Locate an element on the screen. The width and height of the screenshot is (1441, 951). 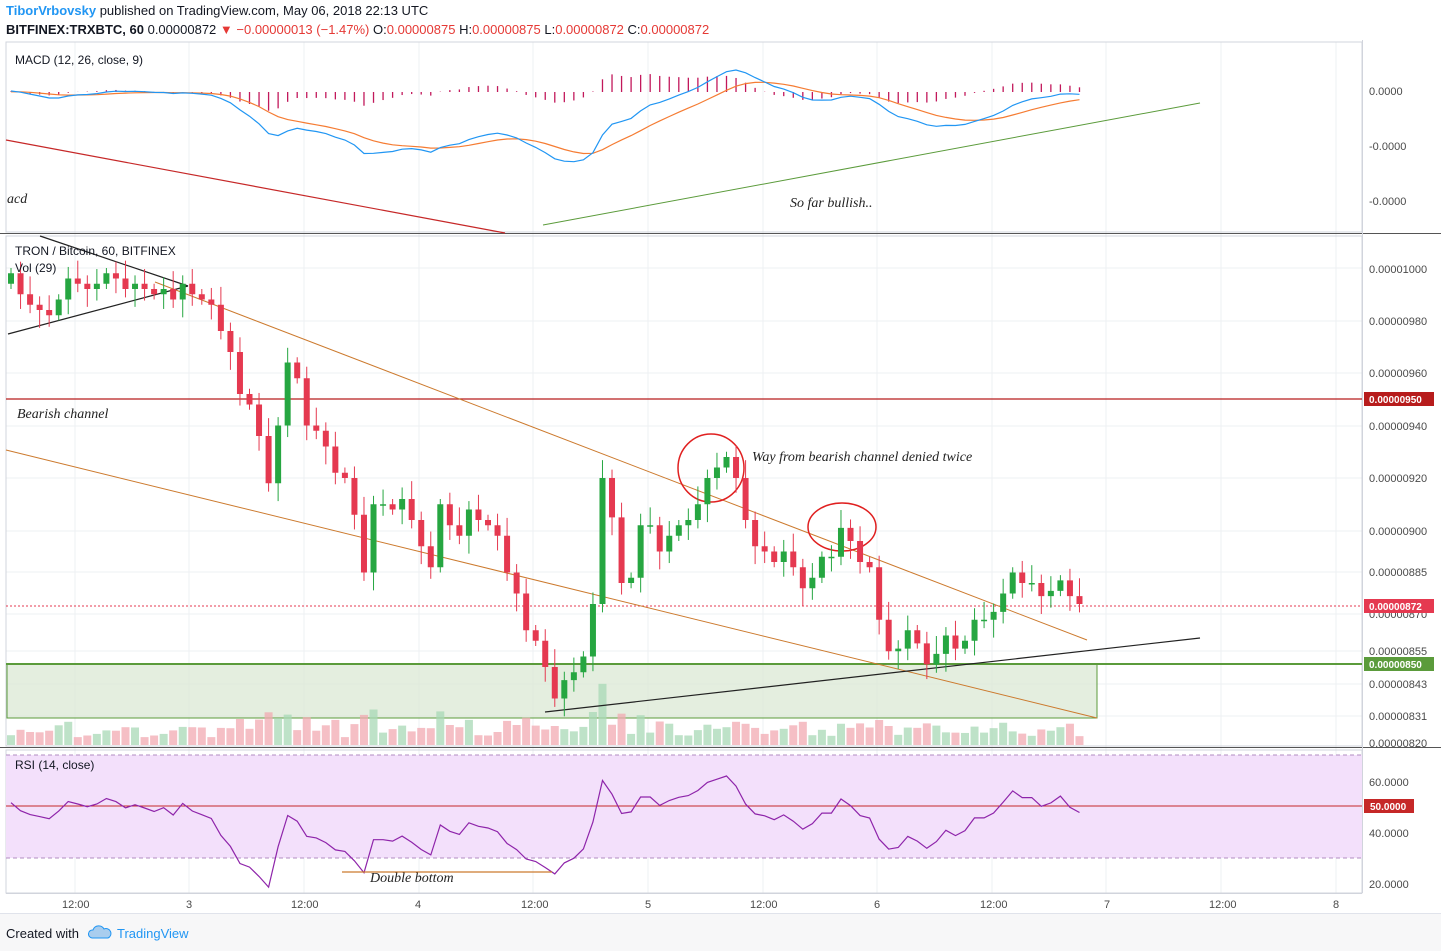
author-link: TiborVrbovsky is located at coordinates (51, 10).